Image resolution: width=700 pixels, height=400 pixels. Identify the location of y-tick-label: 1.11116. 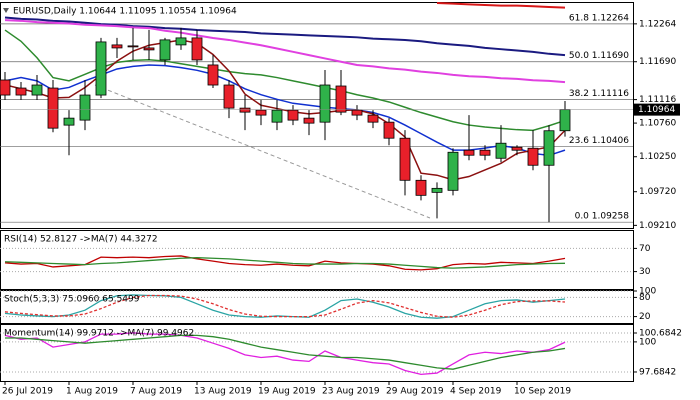
(657, 100).